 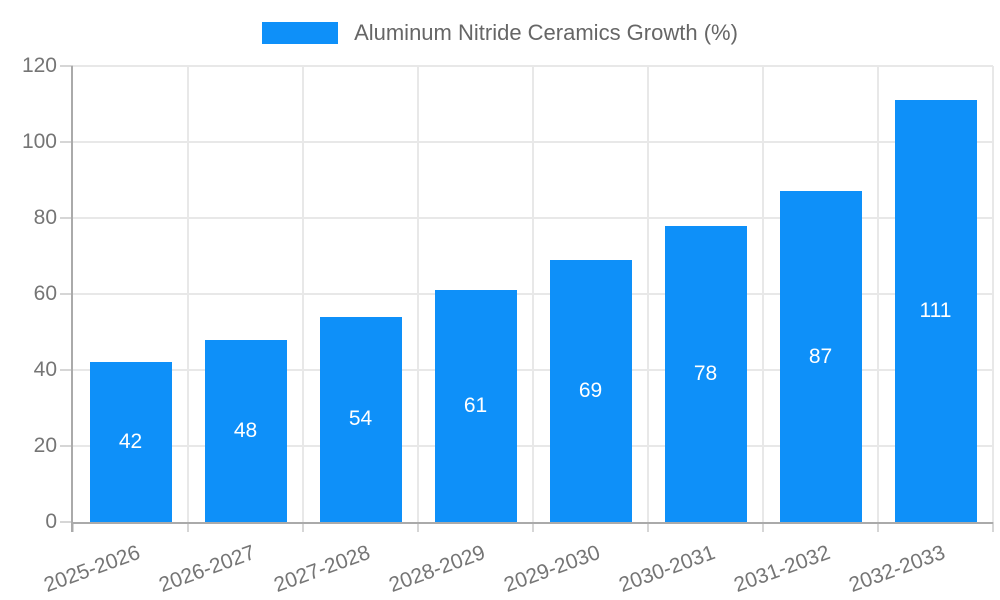 I want to click on bar: 42, so click(x=130, y=442).